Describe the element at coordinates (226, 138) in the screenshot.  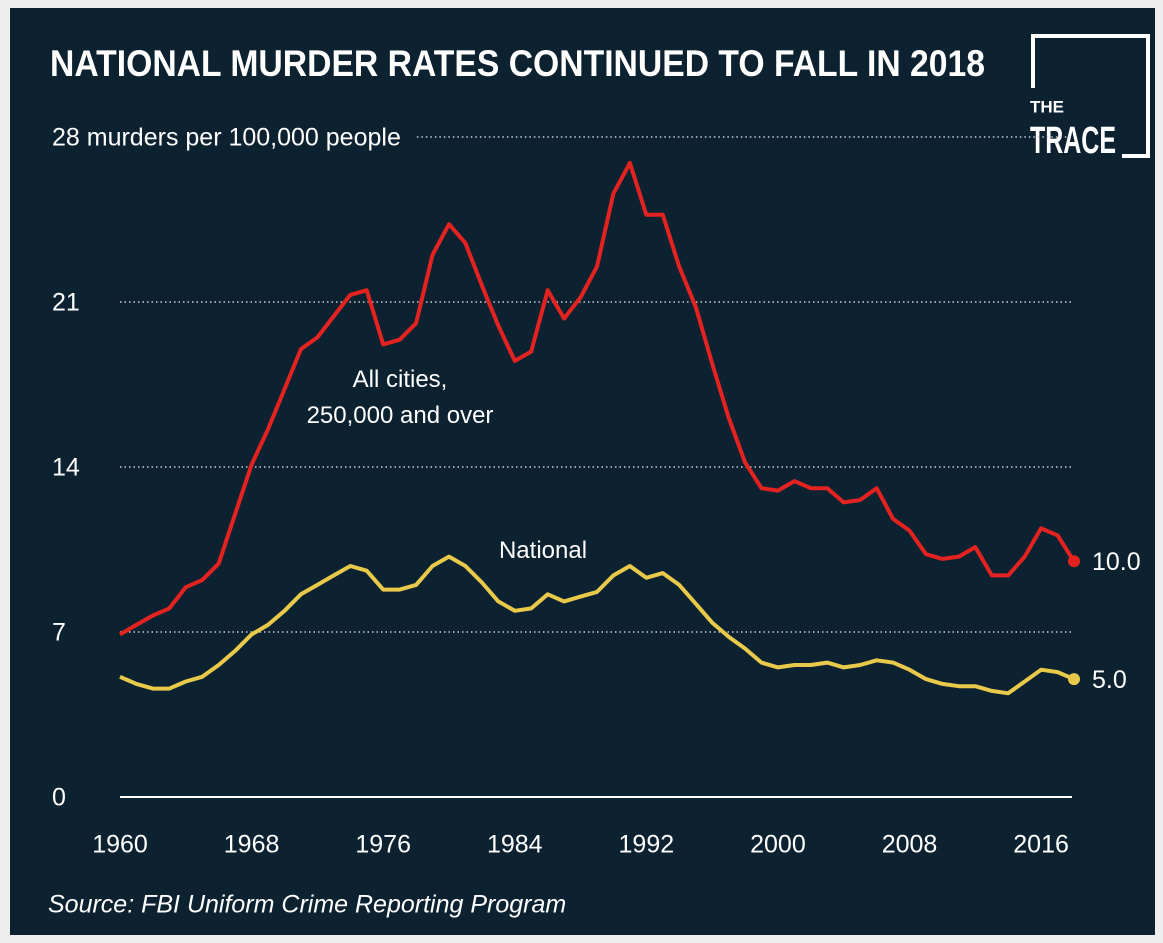
I see `y-tick-label: 28 murders per 100,000 people` at that location.